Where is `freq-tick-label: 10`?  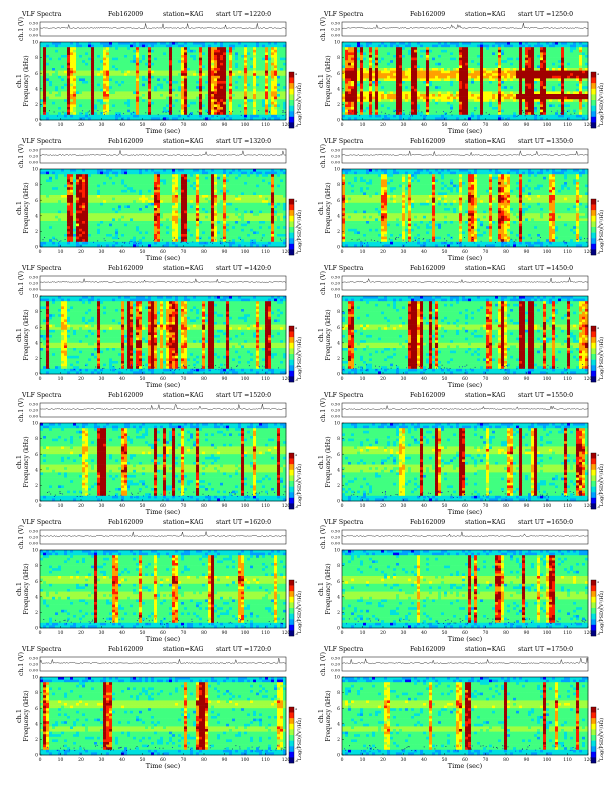 freq-tick-label: 10 is located at coordinates (35, 424).